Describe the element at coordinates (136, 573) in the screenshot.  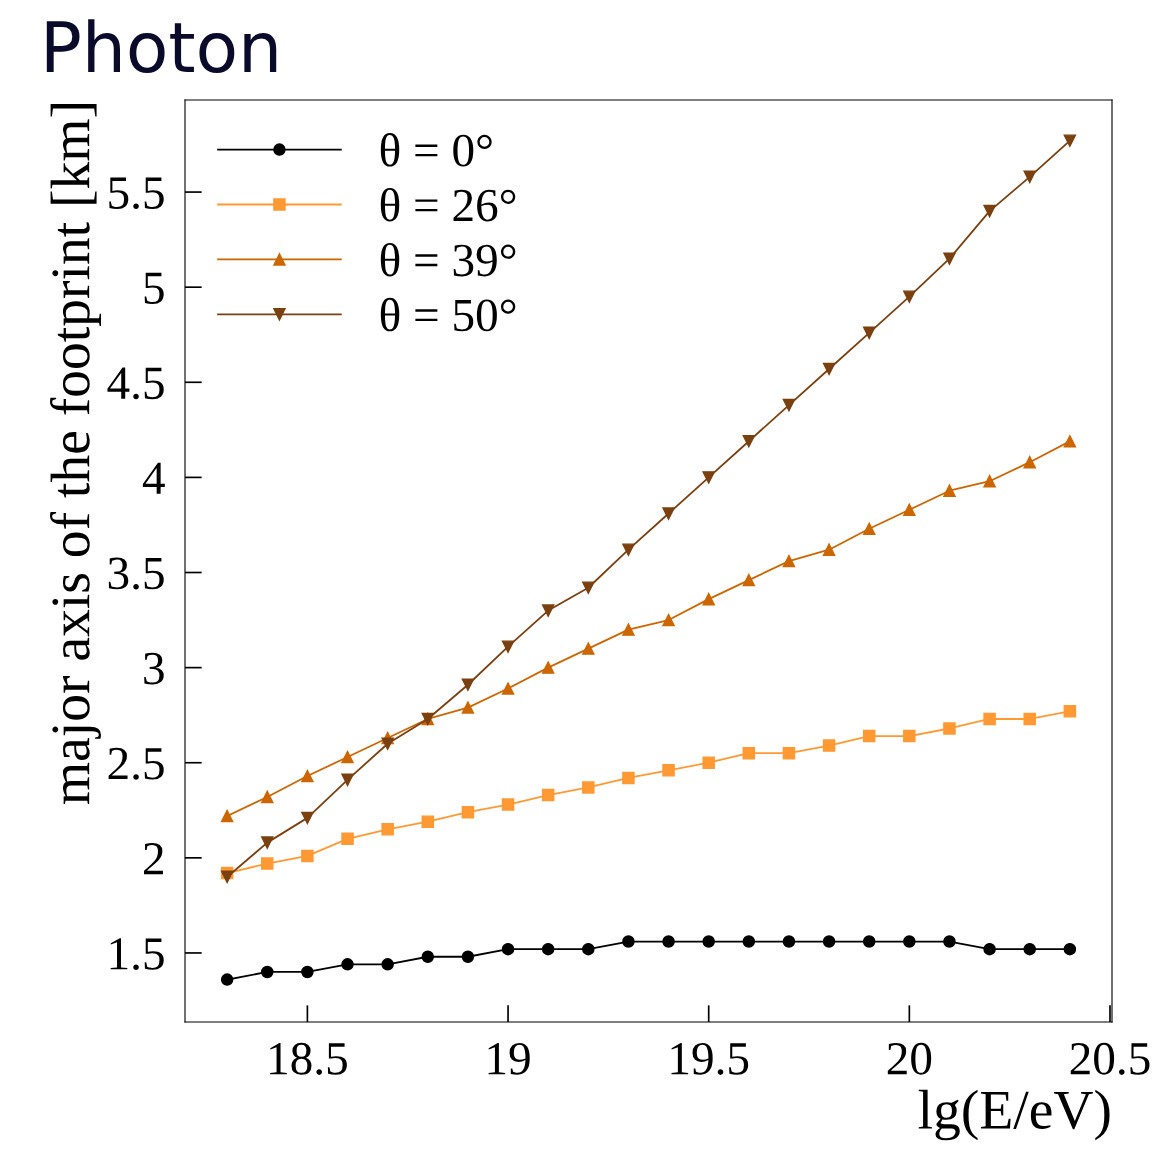
I see `y-tick-label: 3.5` at that location.